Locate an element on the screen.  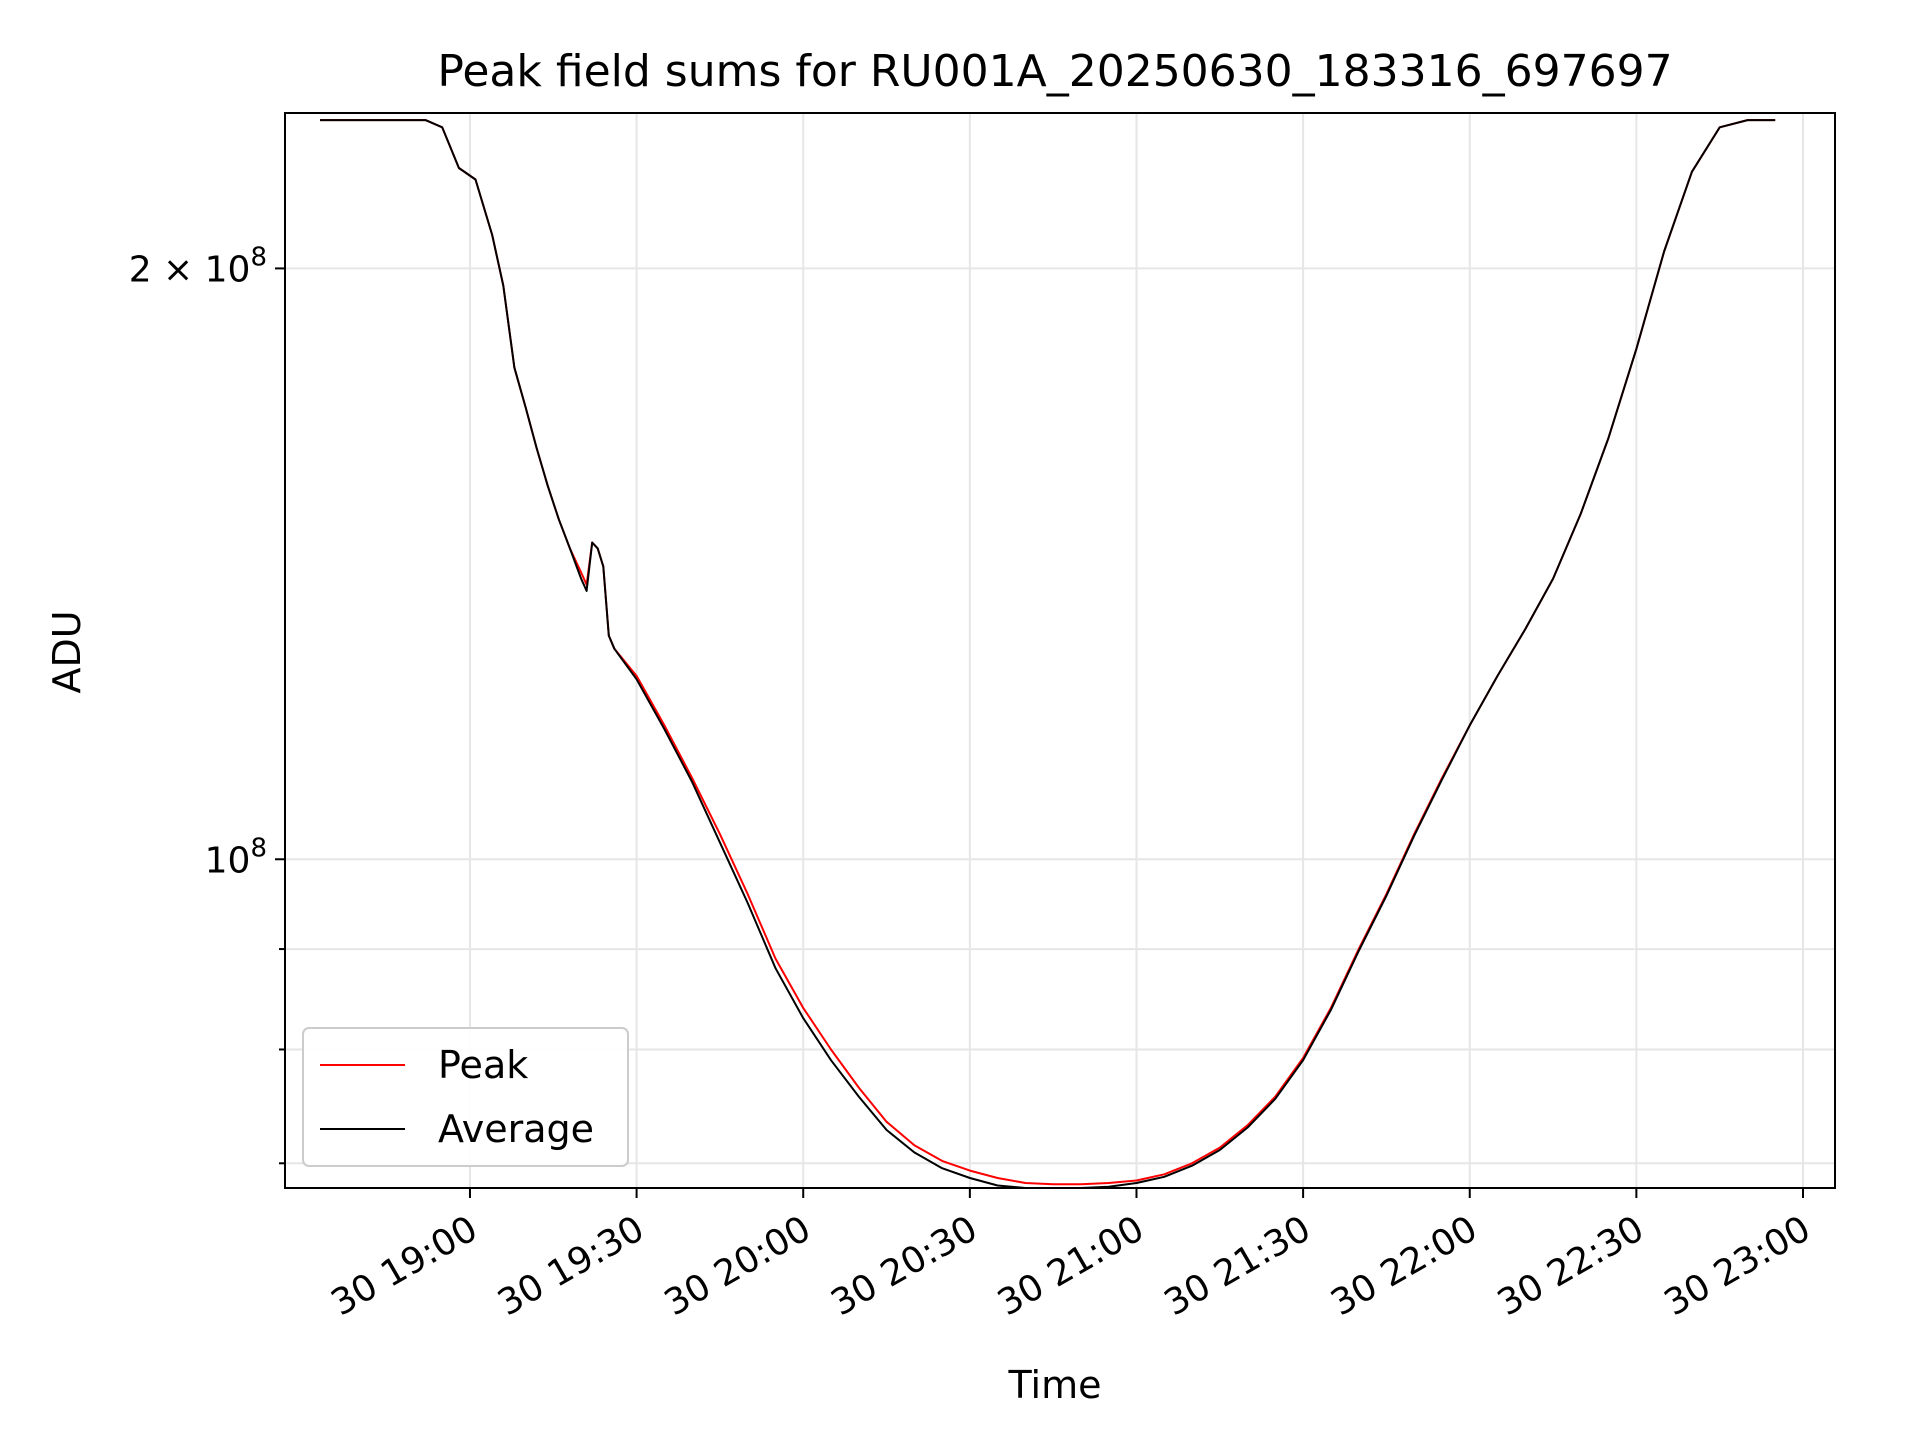
x-axis-label: Time is located at coordinates (1055, 1385).